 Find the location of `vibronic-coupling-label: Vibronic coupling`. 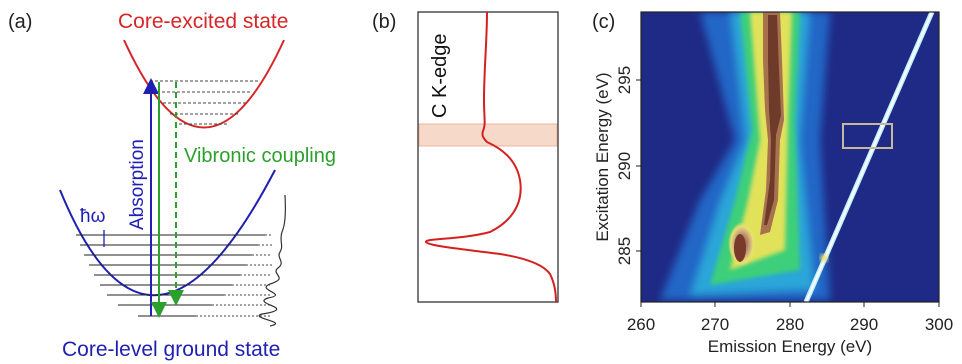

vibronic-coupling-label: Vibronic coupling is located at coordinates (260, 156).